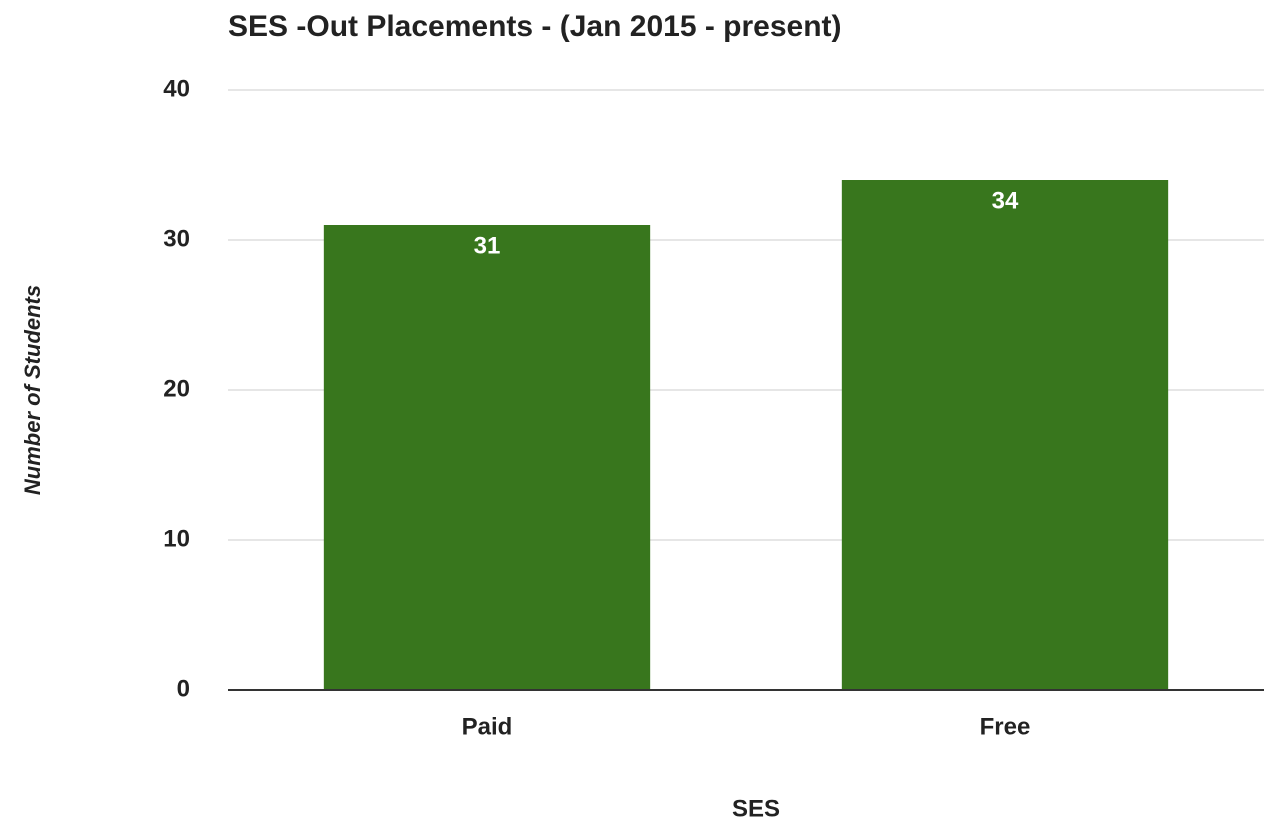 This screenshot has width=1264, height=825. I want to click on data-label: 34, so click(1005, 200).